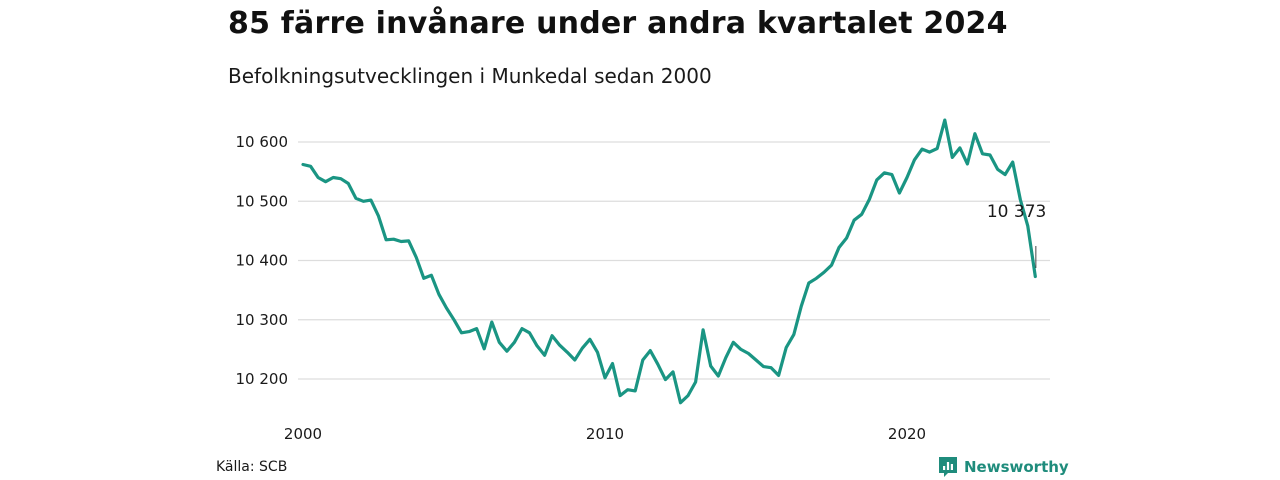  I want to click on chart-annotations: 10 373, so click(1016, 235).